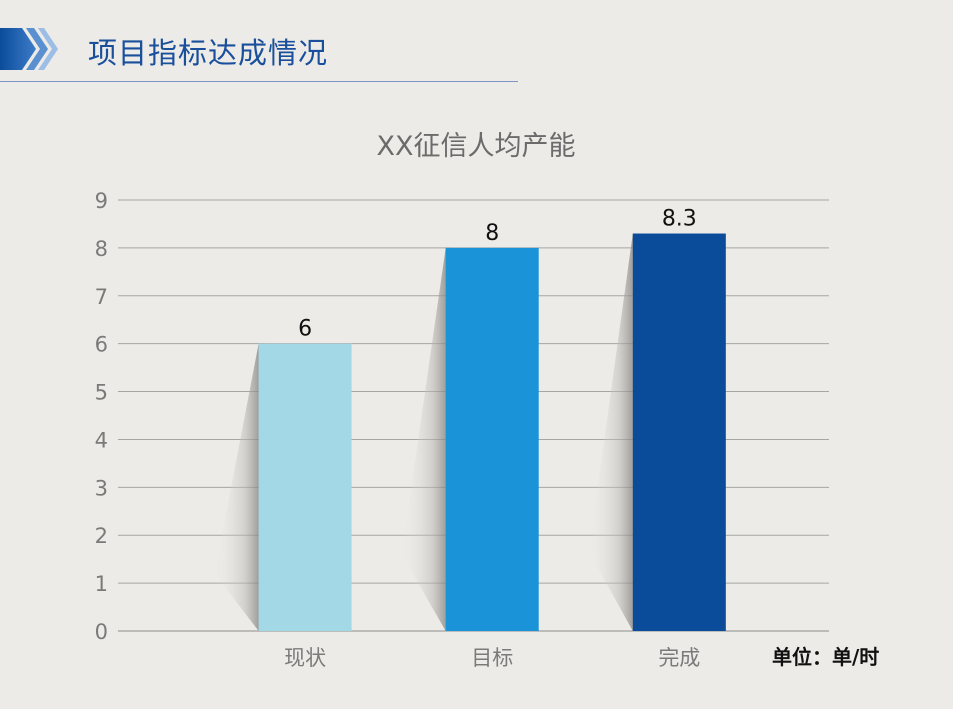 The width and height of the screenshot is (953, 709). Describe the element at coordinates (208, 53) in the screenshot. I see `page-title: 项目指标达成情况` at that location.